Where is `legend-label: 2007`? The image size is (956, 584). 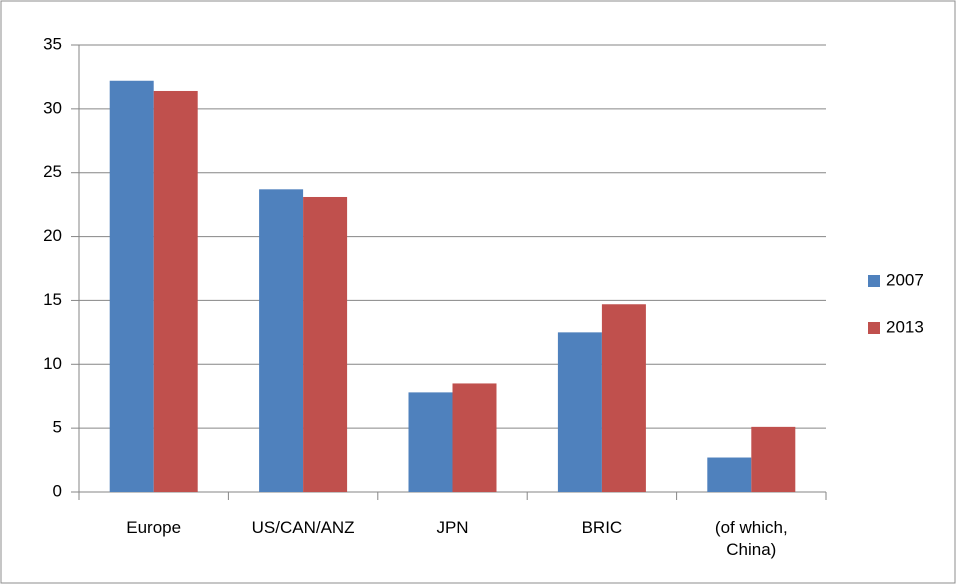
legend-label: 2007 is located at coordinates (905, 279).